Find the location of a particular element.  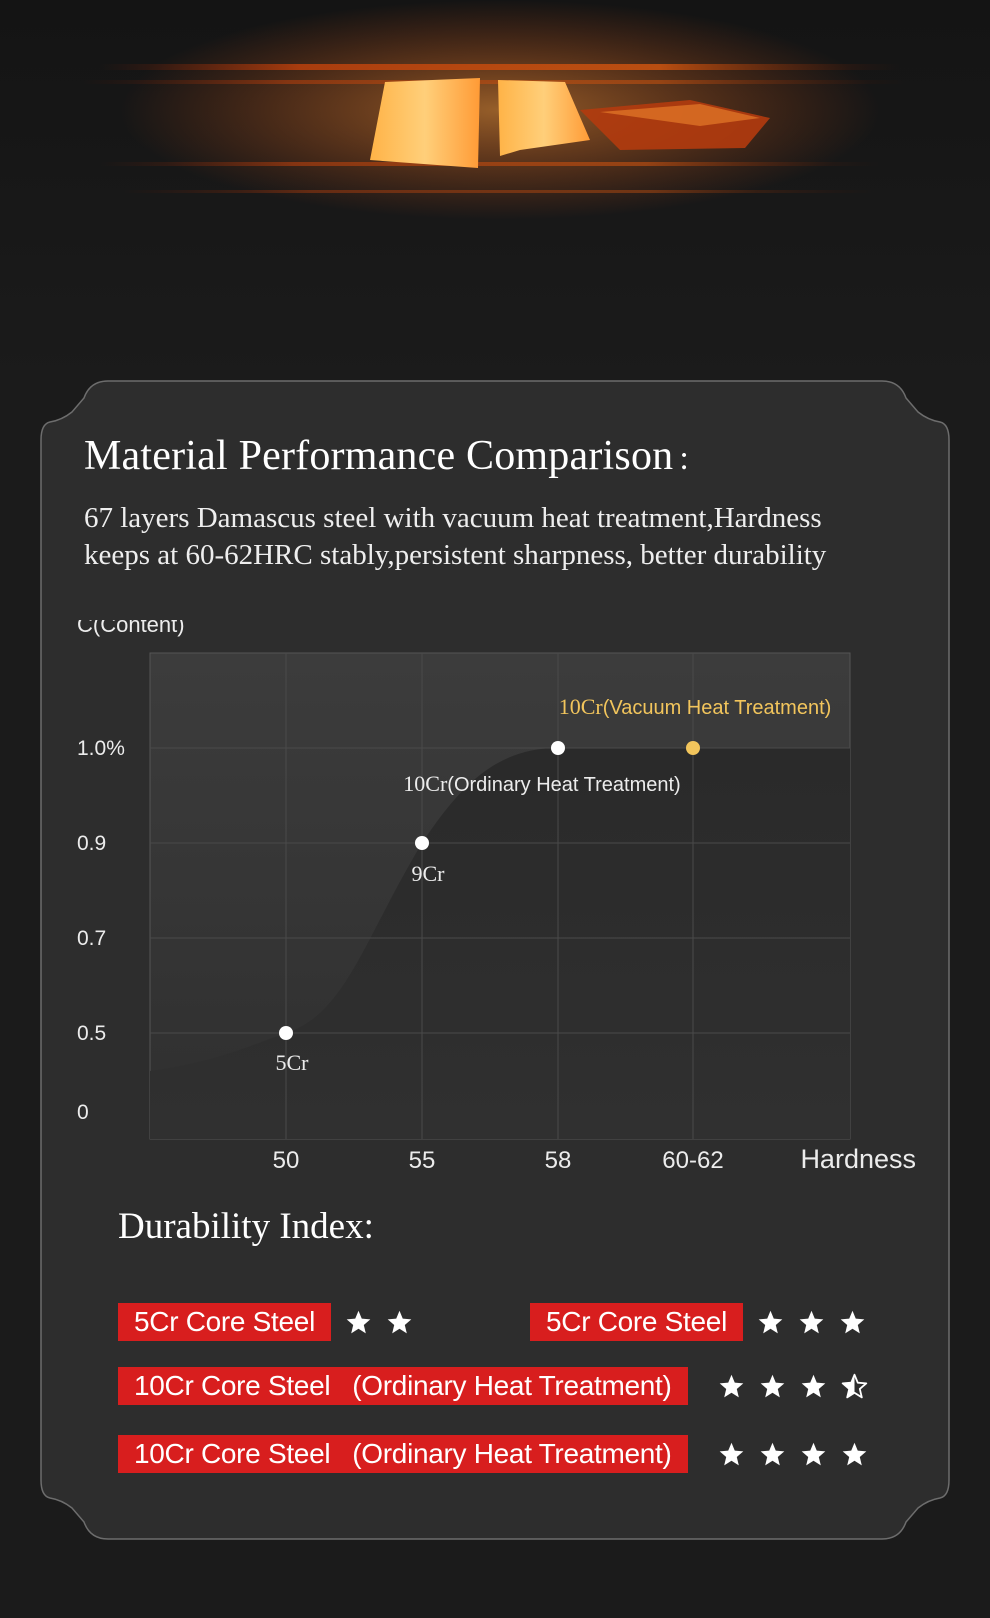

x-tick-label: 60-62 is located at coordinates (692, 1160).